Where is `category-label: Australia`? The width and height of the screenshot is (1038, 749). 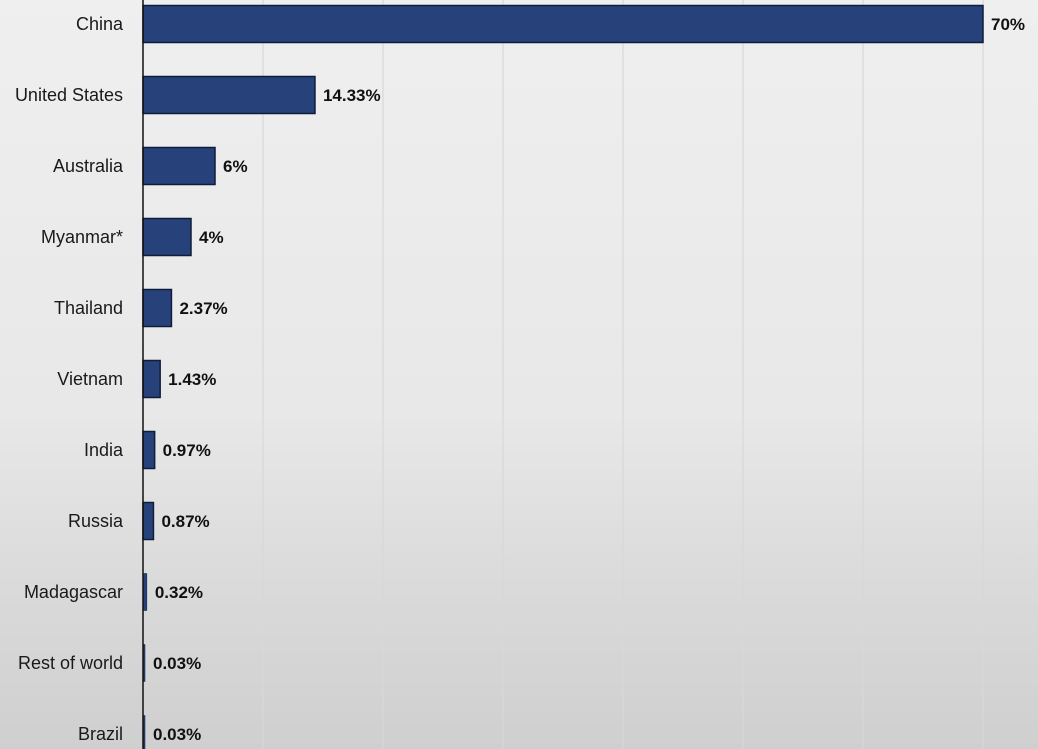 category-label: Australia is located at coordinates (88, 166).